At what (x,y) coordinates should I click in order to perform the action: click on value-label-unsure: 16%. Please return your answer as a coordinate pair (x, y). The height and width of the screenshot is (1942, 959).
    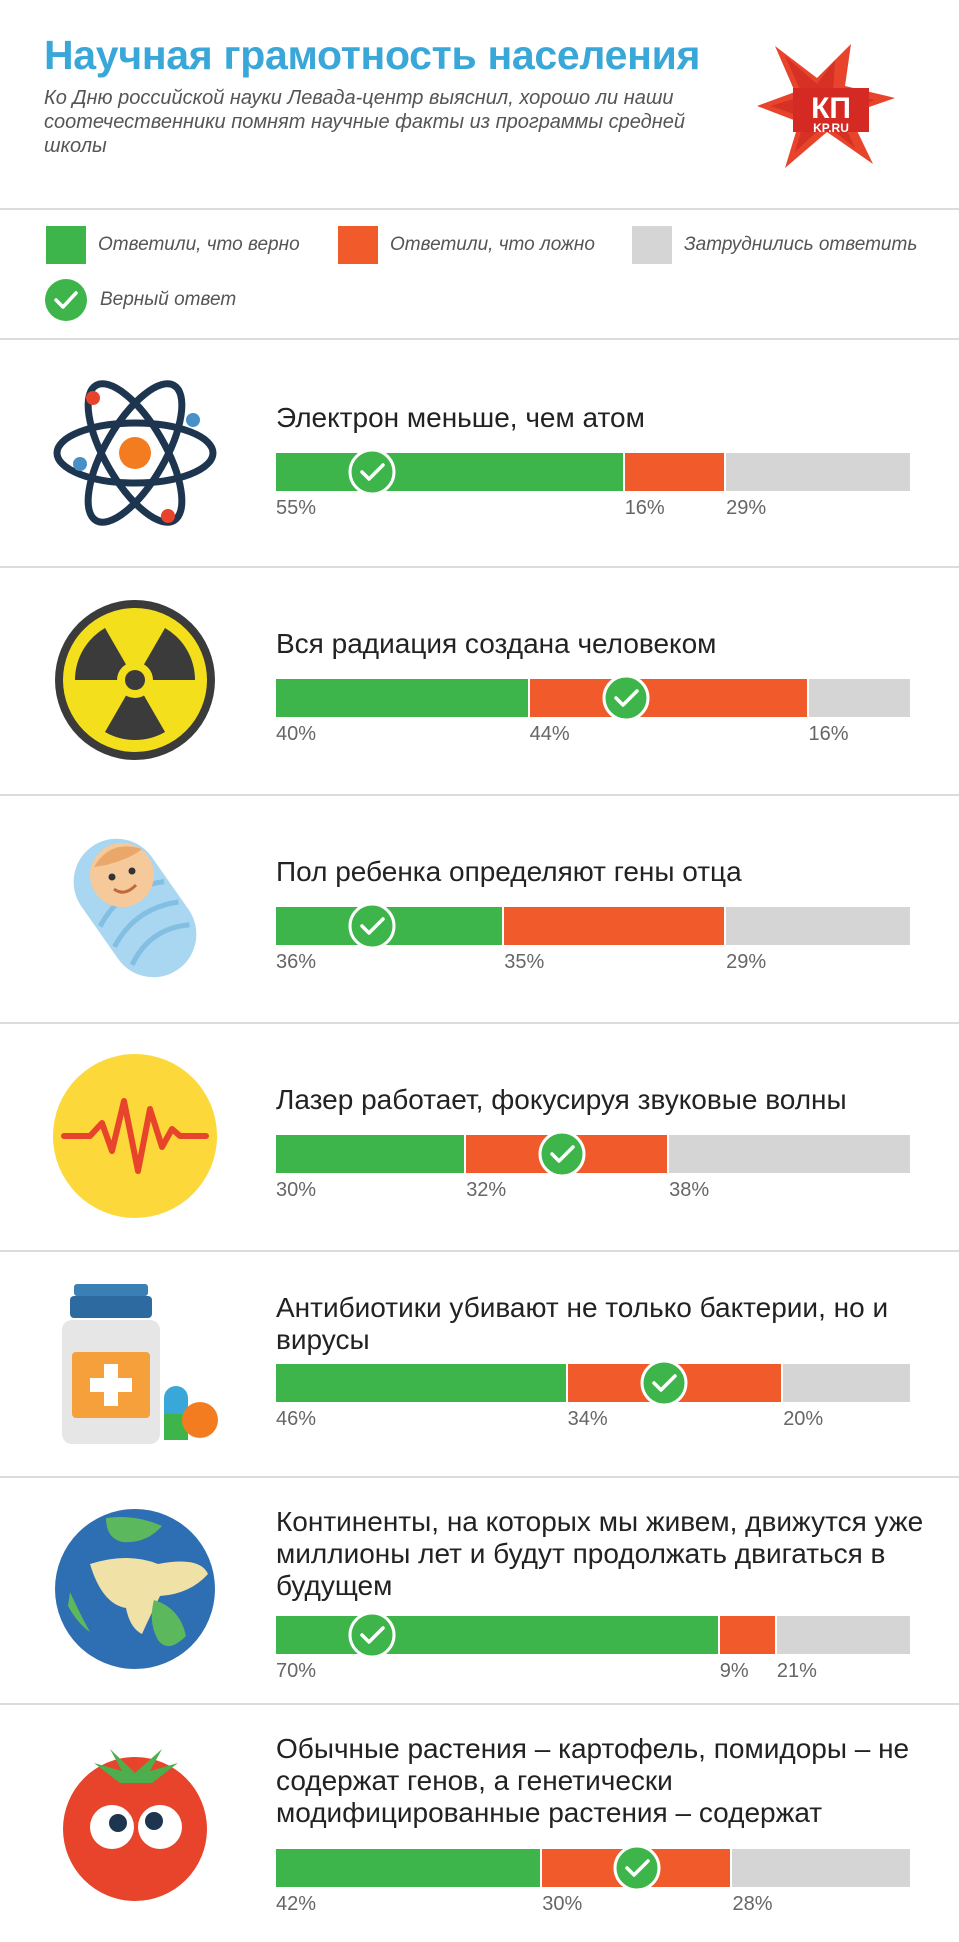
    Looking at the image, I should click on (828, 734).